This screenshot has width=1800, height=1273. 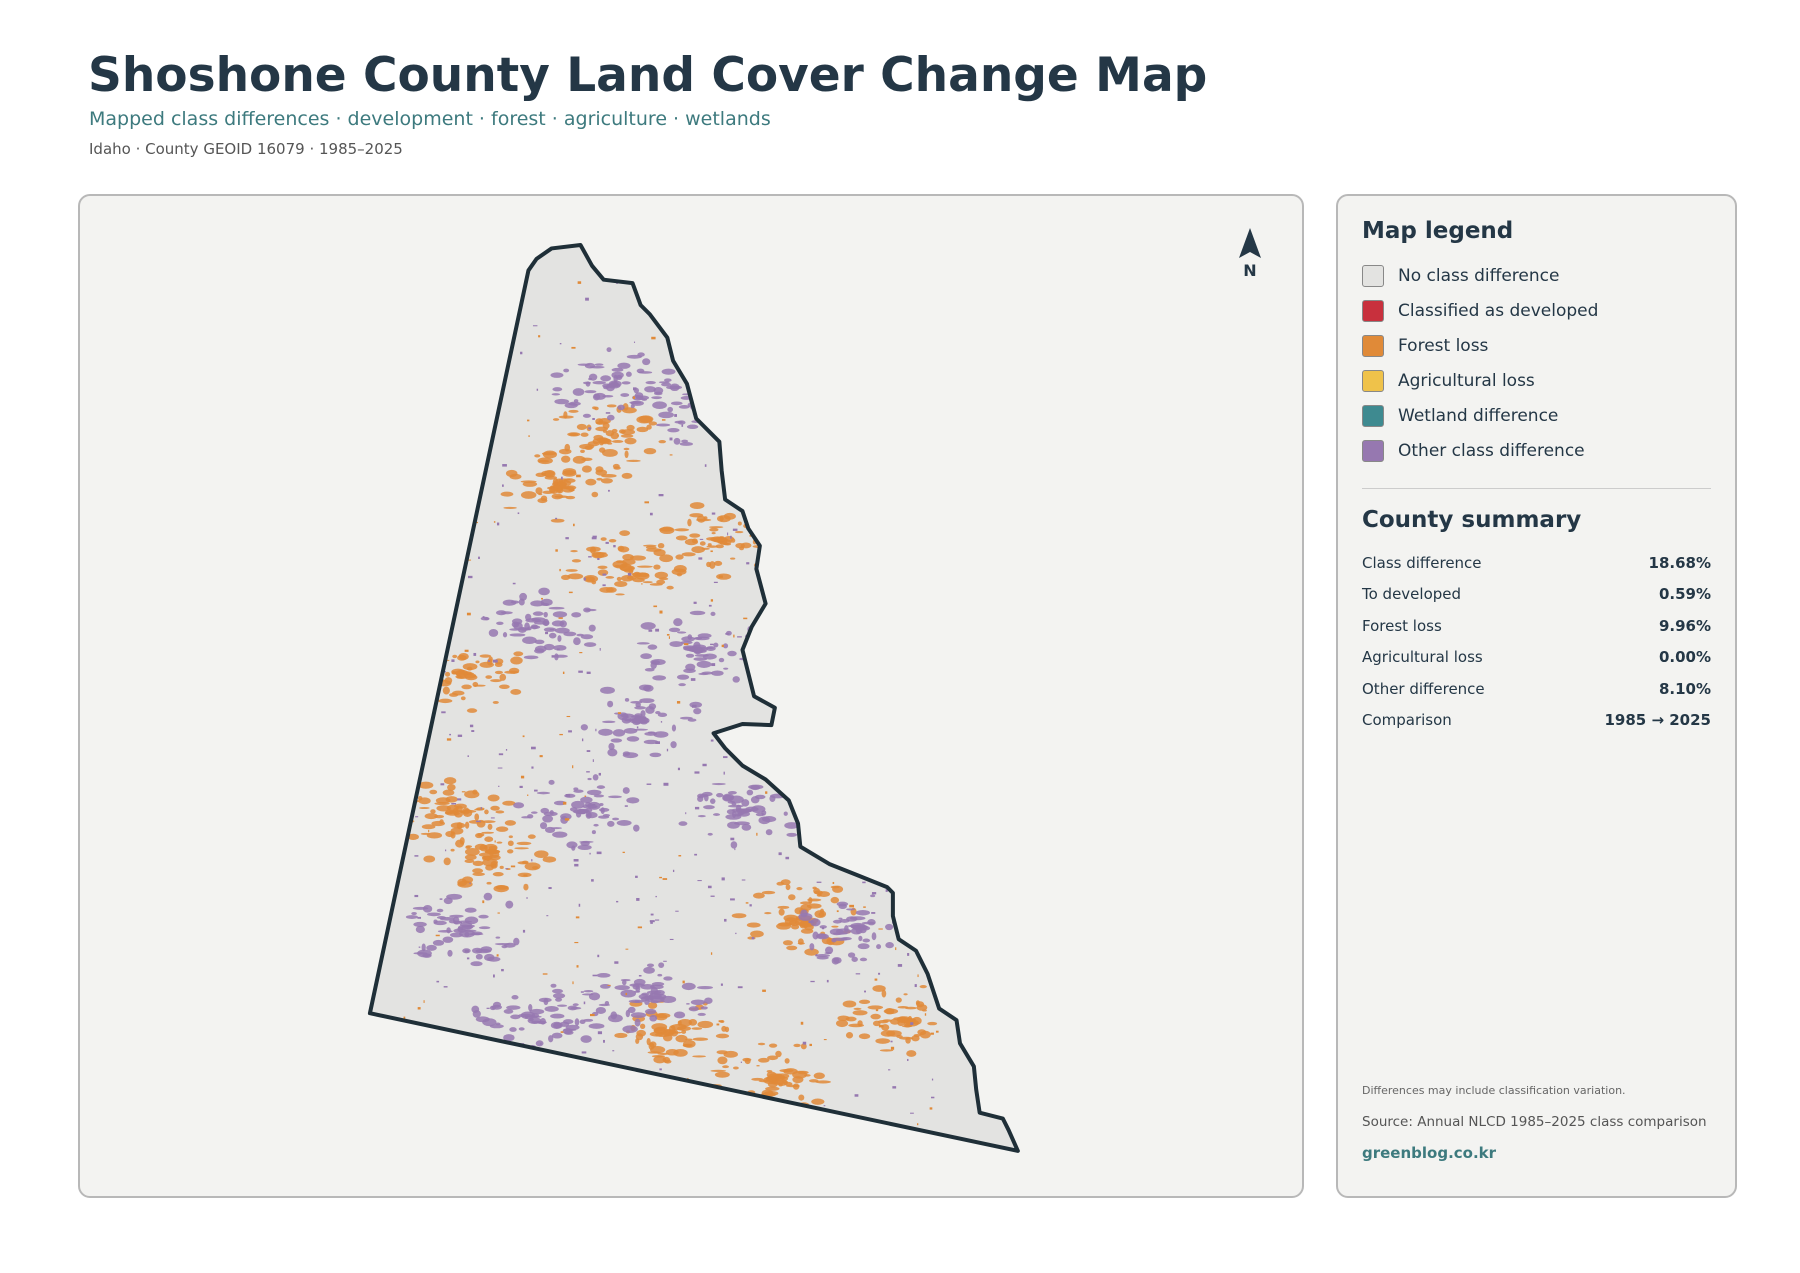 What do you see at coordinates (1407, 720) in the screenshot?
I see `summary-label: Comparison` at bounding box center [1407, 720].